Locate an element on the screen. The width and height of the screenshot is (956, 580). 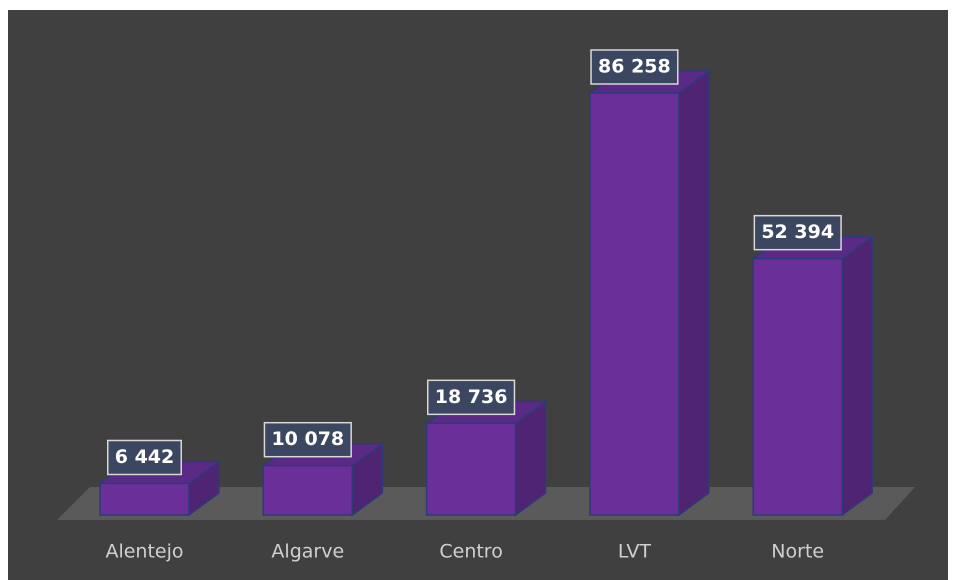
data-label: 10 078 is located at coordinates (307, 439).